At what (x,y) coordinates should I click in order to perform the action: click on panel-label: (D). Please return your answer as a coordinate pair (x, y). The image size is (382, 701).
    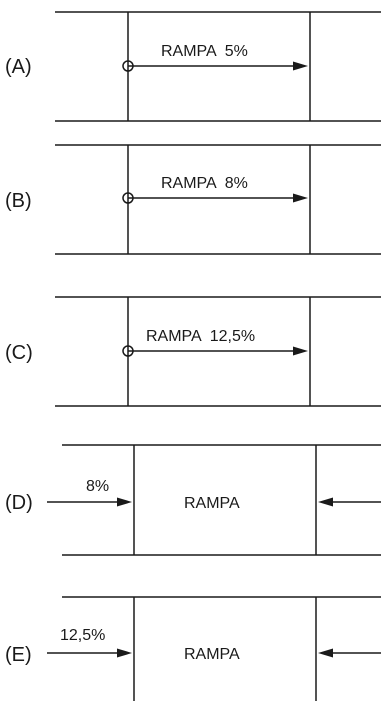
    Looking at the image, I should click on (19, 503).